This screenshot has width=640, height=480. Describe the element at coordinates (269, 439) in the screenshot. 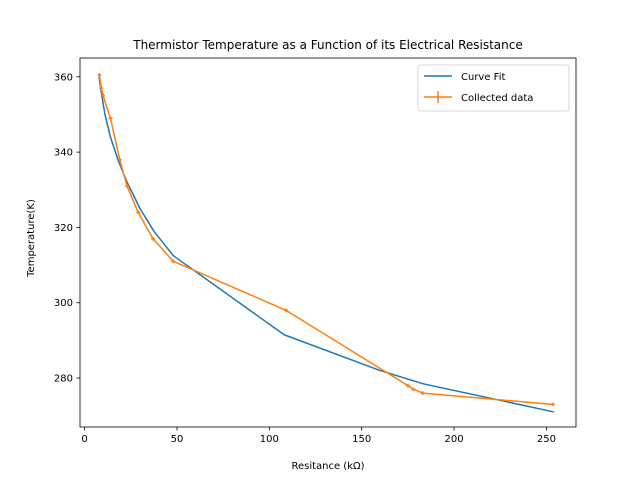

I see `x-tick-label: 100` at that location.